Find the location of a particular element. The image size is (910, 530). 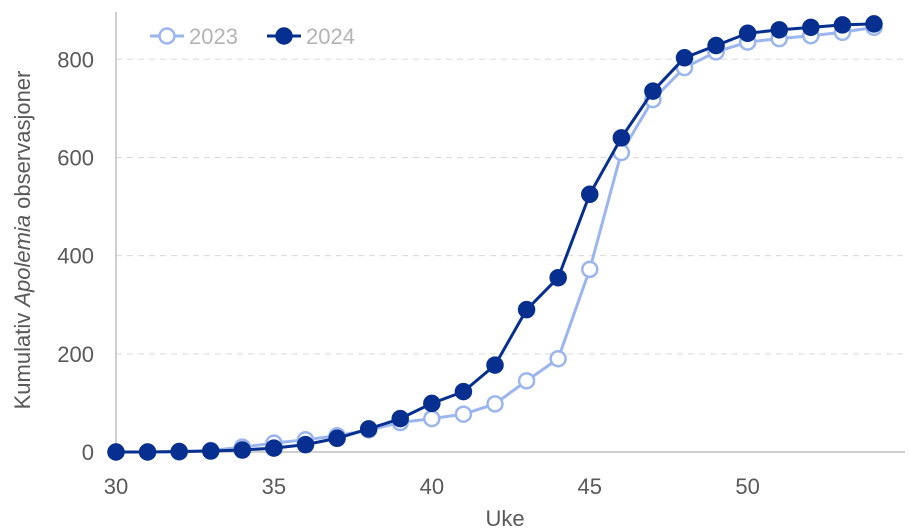

y-tick-labels: 0 200 400 600 800 is located at coordinates (75, 256).